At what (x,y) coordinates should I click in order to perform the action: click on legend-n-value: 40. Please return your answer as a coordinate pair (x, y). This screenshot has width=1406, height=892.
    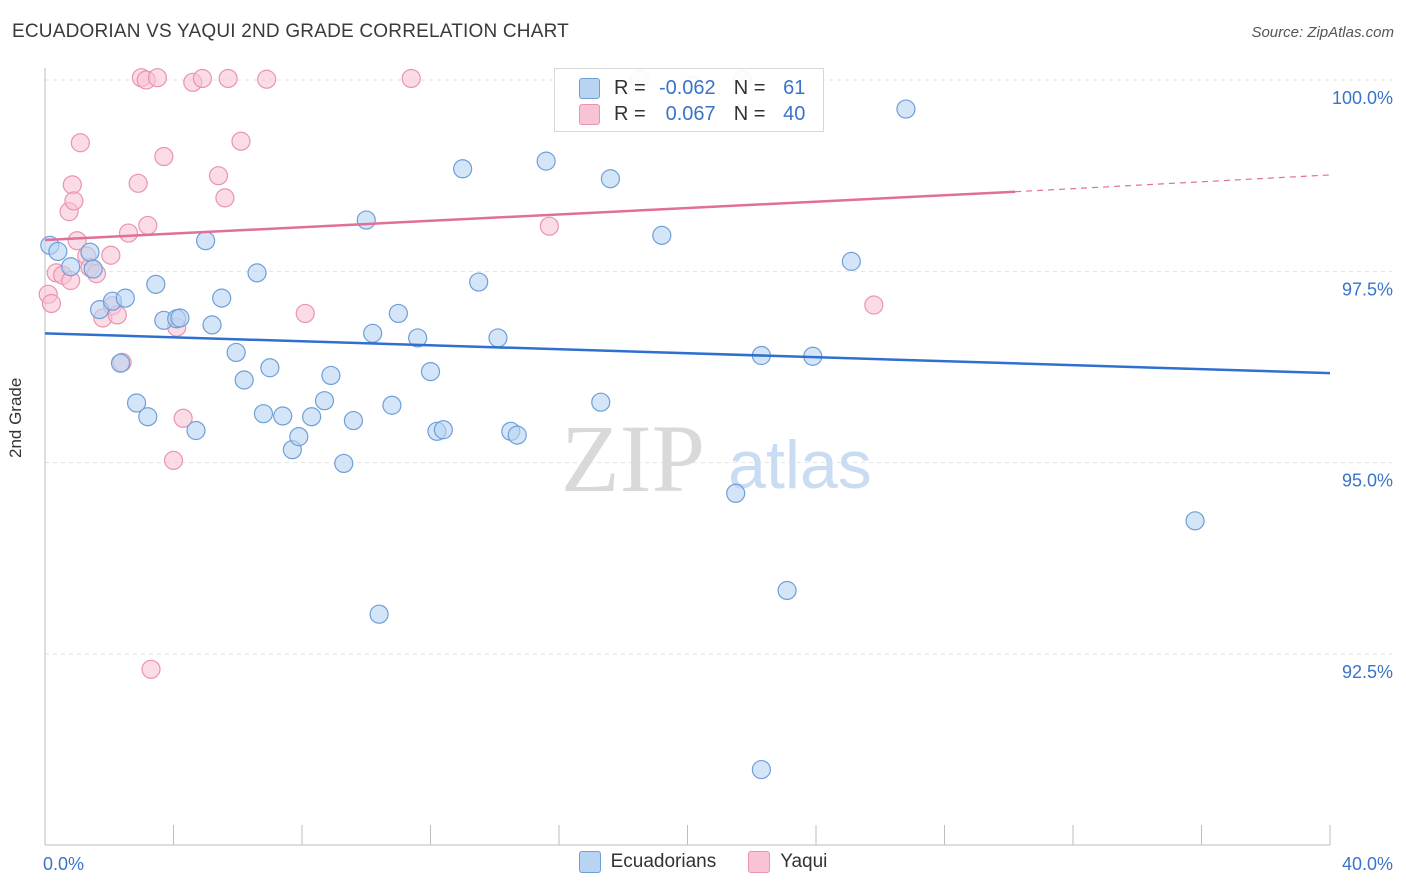
    Looking at the image, I should click on (794, 113).